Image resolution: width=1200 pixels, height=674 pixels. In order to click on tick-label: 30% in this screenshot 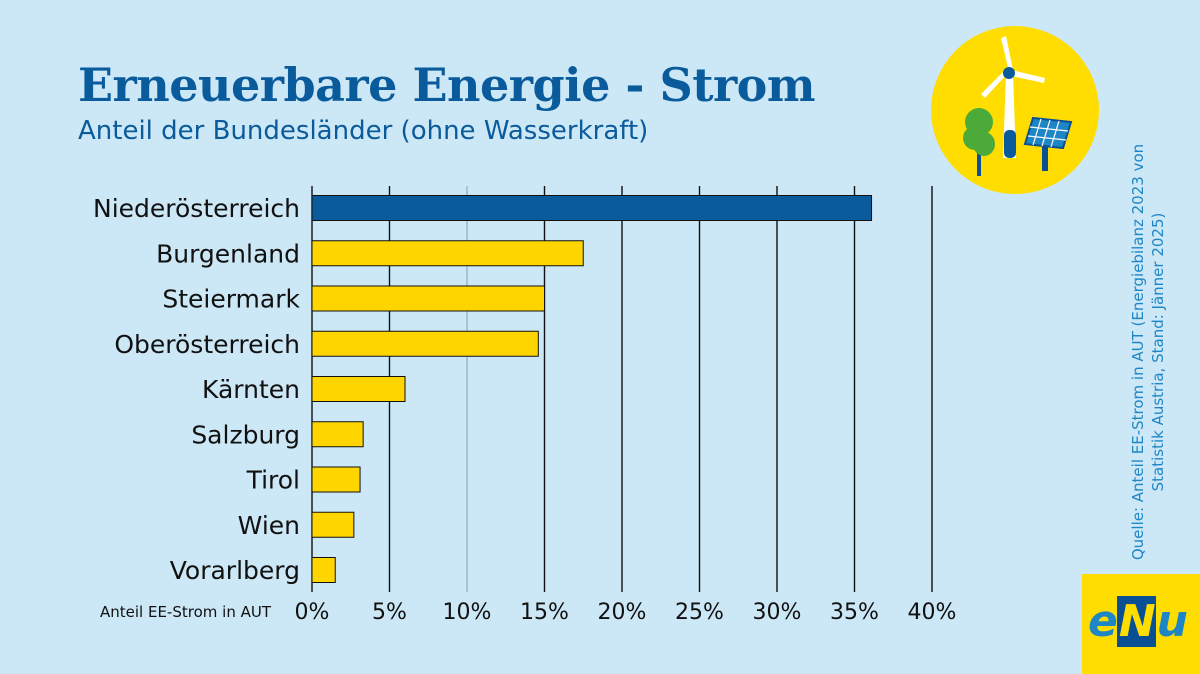, I will do `click(777, 612)`.